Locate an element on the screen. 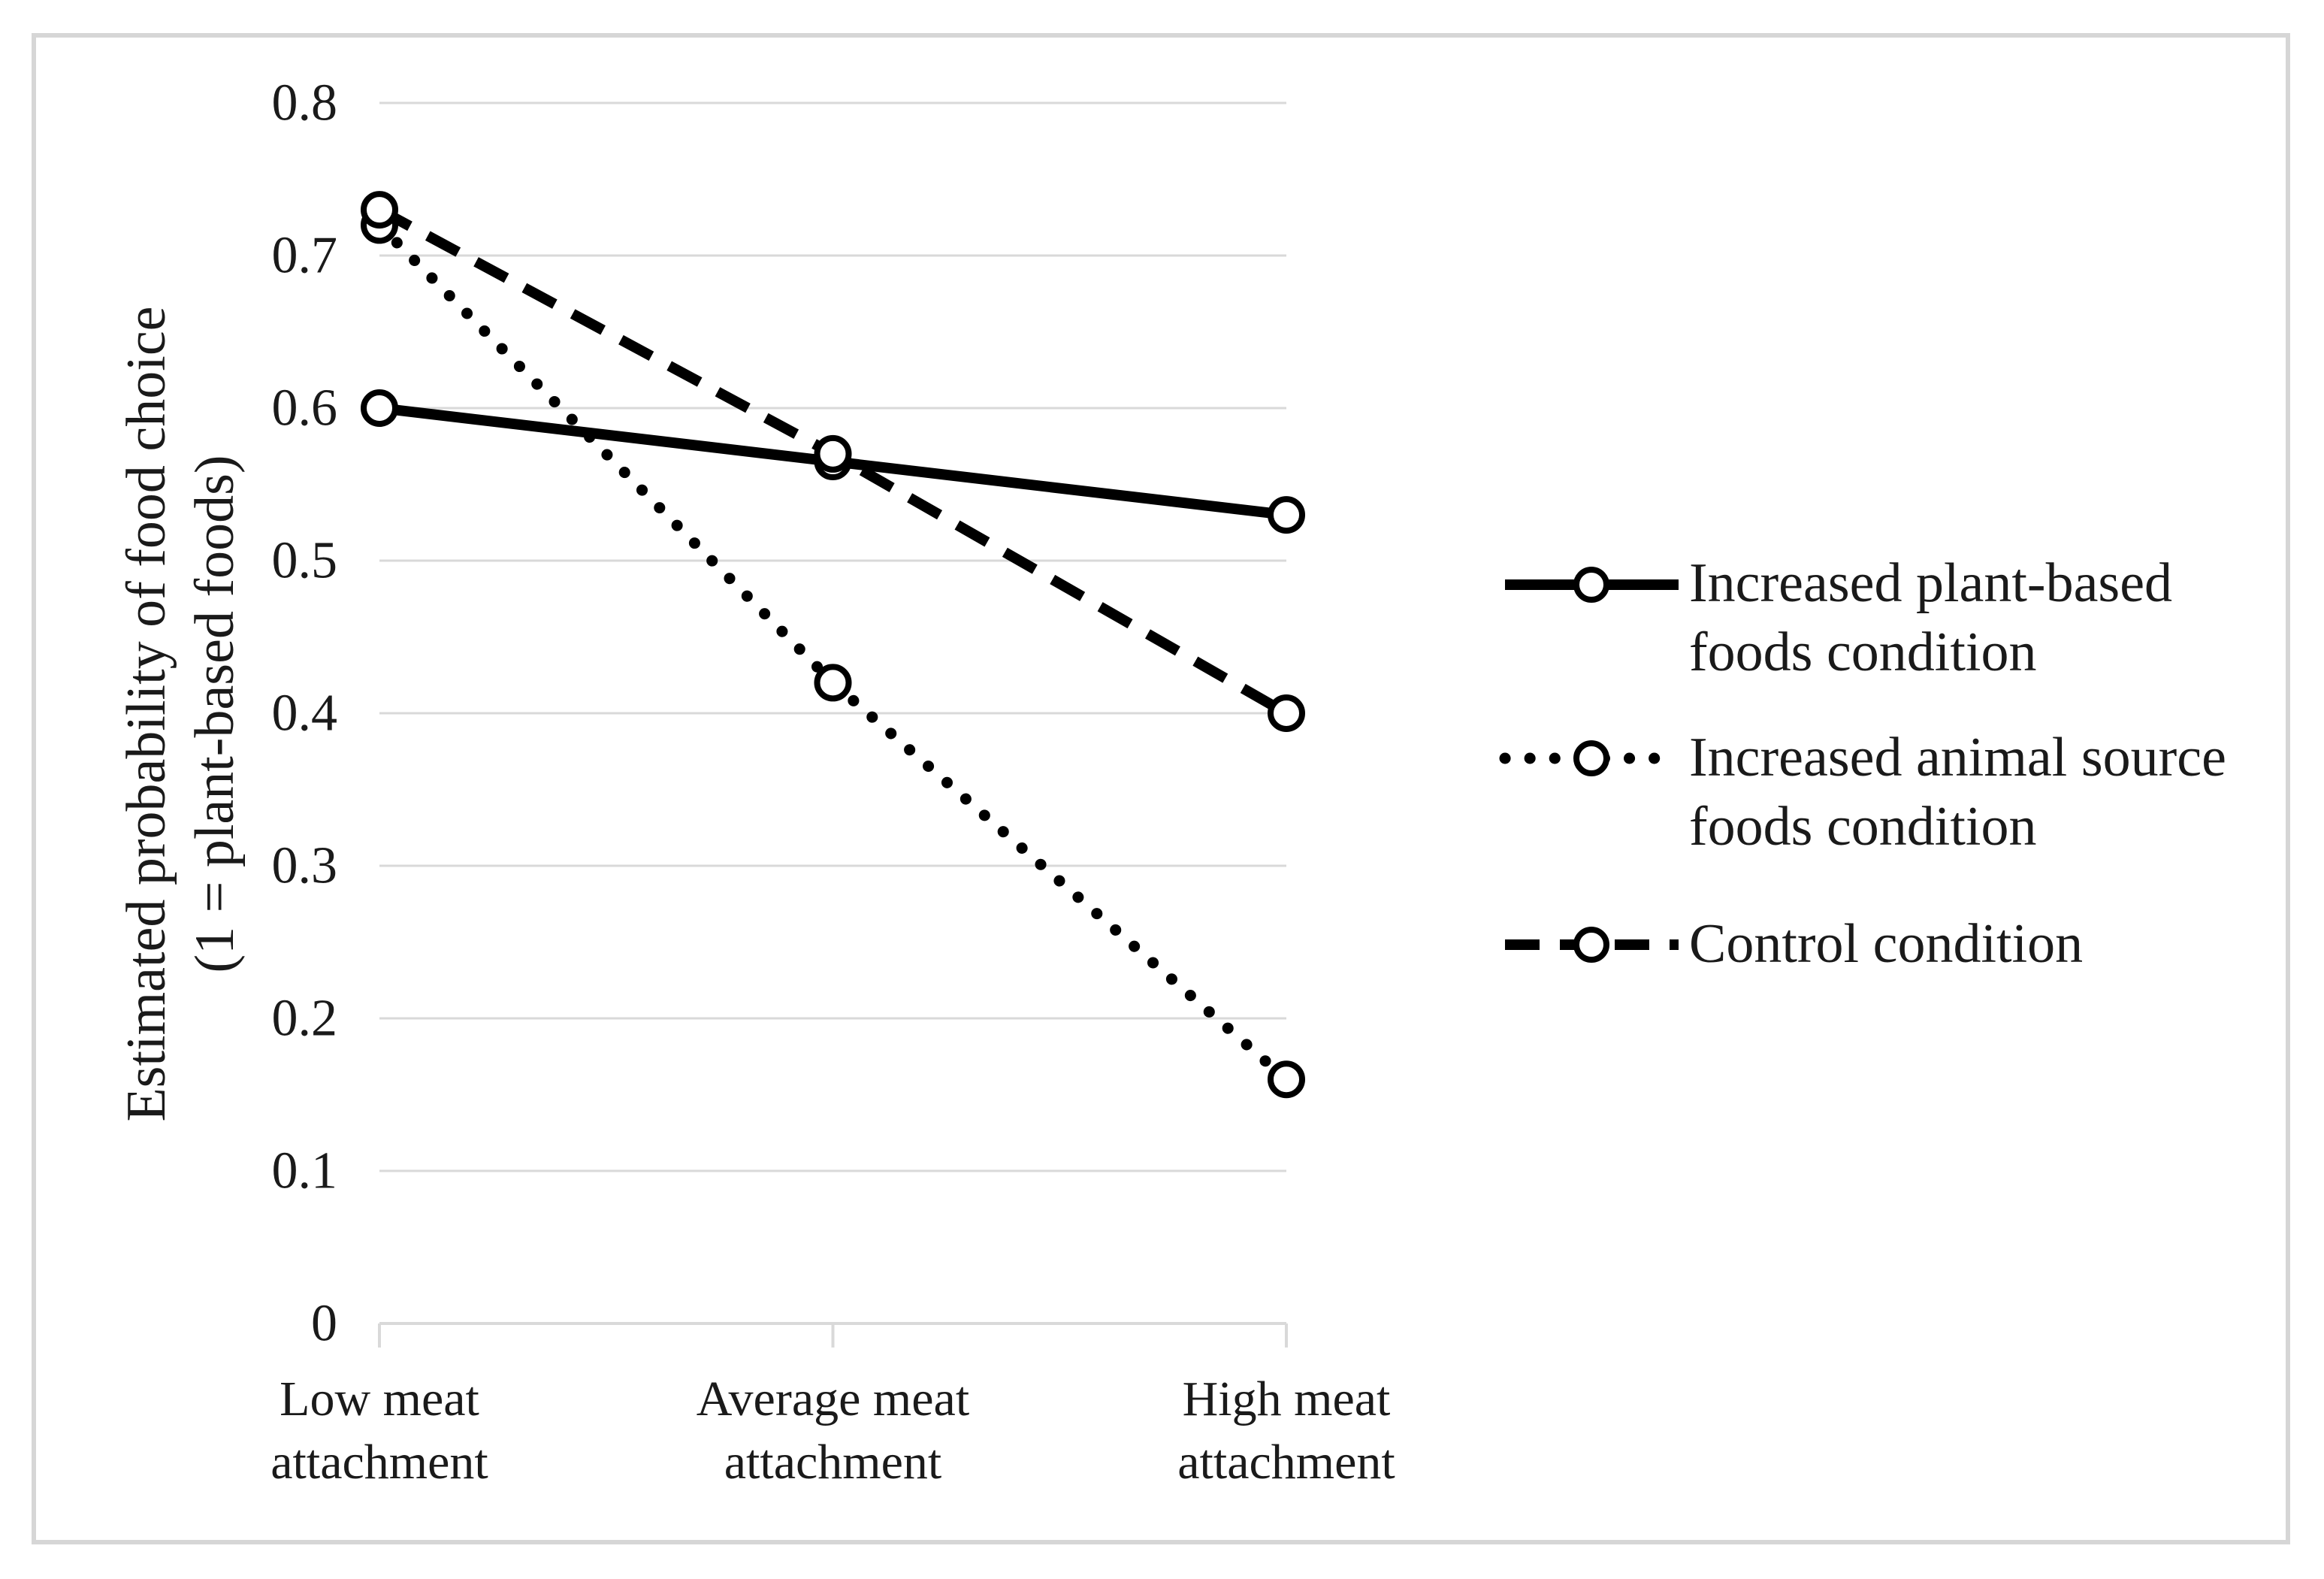 The image size is (2324, 1579). y-tick-label-0: 0 is located at coordinates (324, 1324).